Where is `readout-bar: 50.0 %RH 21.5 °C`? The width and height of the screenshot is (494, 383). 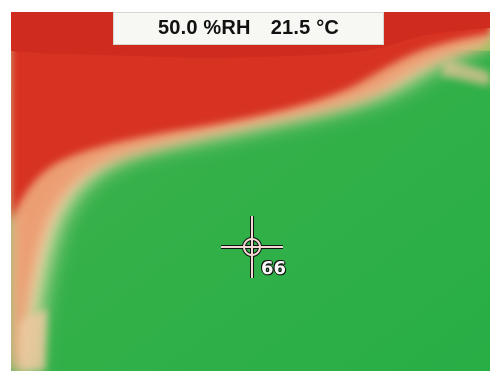
readout-bar: 50.0 %RH 21.5 °C is located at coordinates (248, 28).